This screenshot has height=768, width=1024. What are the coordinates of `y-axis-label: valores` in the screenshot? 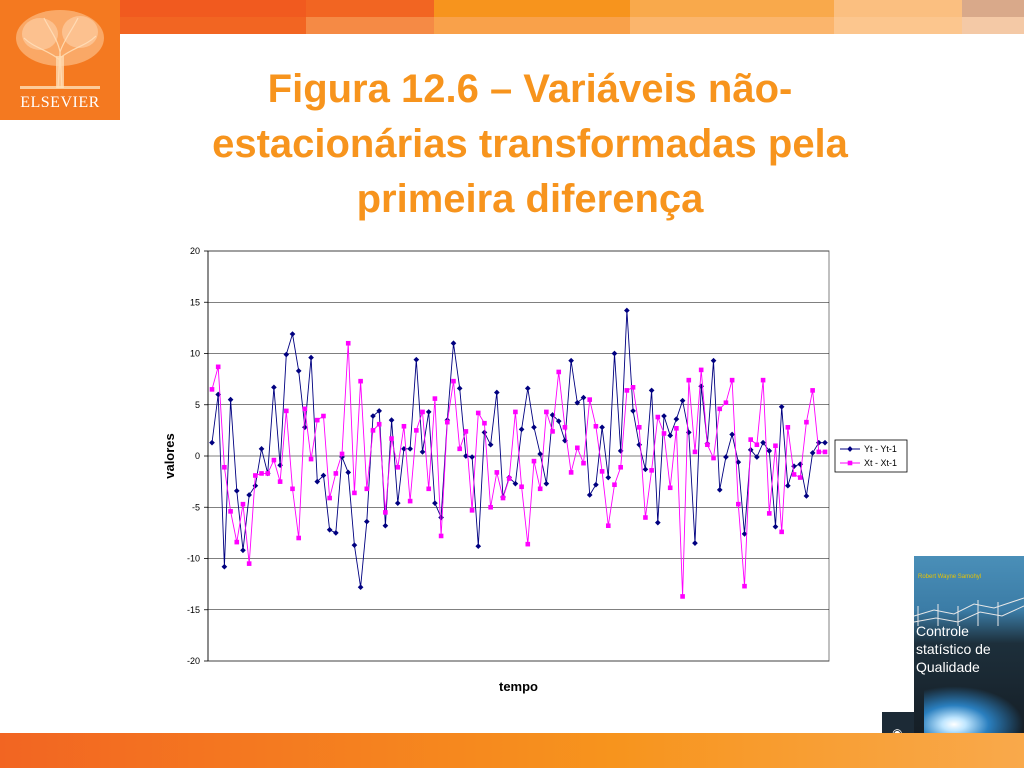 It's located at (169, 456).